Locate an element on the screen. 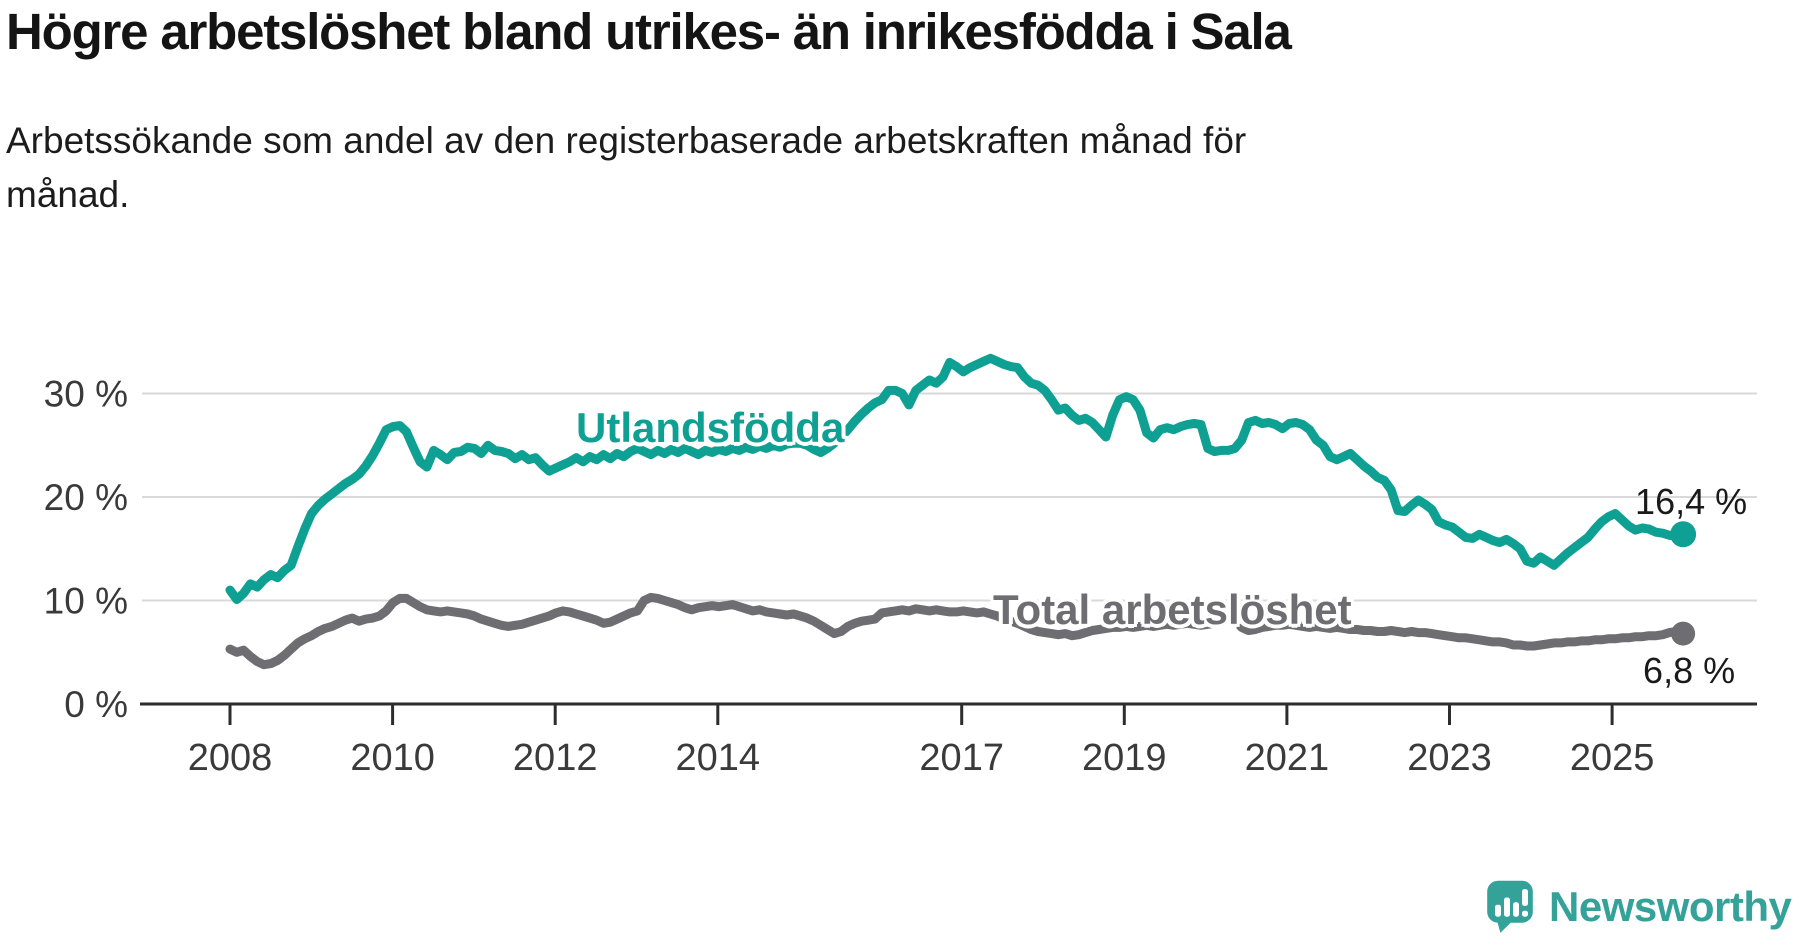 The width and height of the screenshot is (1800, 948). x-axis-label-2012: 2012 is located at coordinates (555, 758).